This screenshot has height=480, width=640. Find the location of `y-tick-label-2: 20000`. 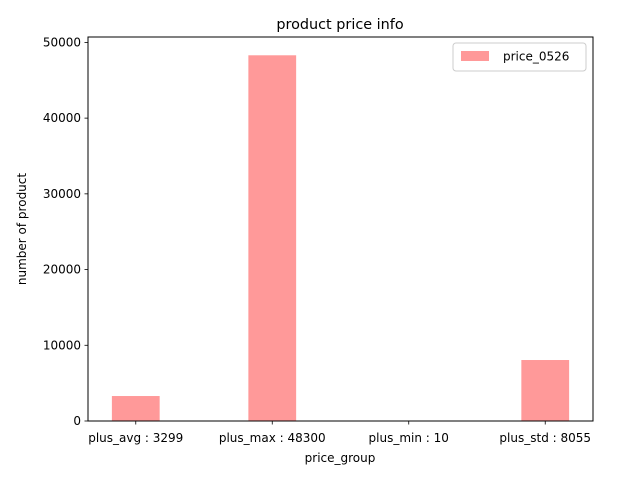

y-tick-label-2: 20000 is located at coordinates (62, 270).